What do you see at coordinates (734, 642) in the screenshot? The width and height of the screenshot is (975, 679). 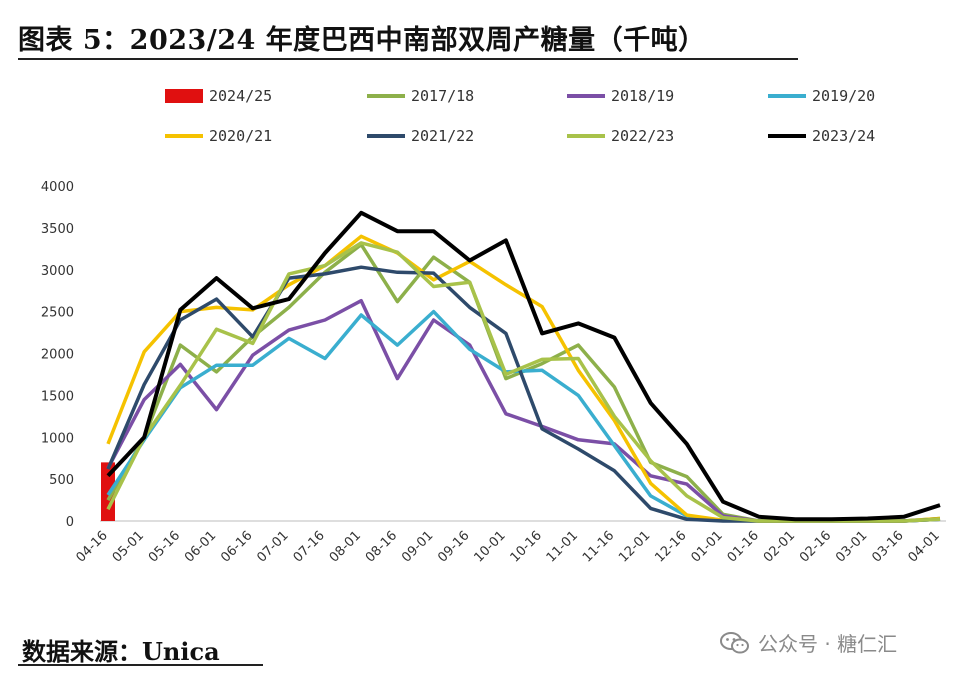 I see `wechat-icon` at bounding box center [734, 642].